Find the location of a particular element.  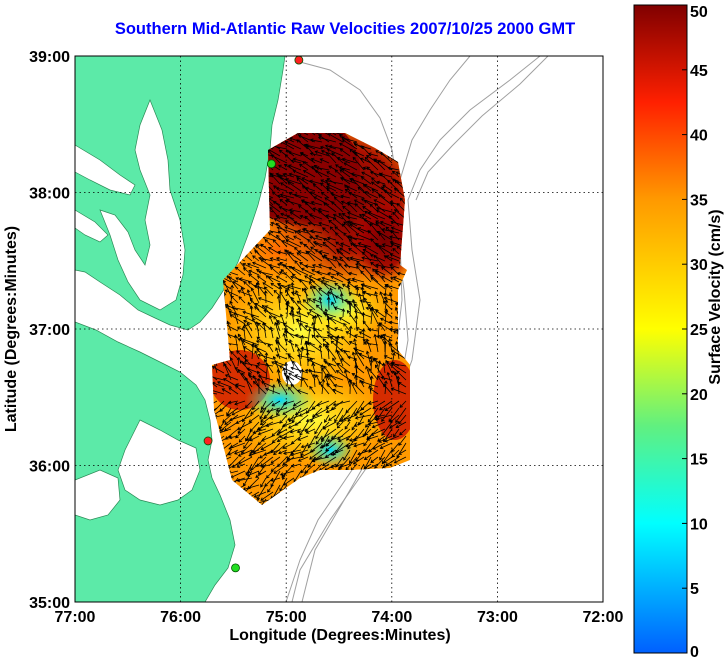

colorbar-tick-label: 30 is located at coordinates (699, 265).